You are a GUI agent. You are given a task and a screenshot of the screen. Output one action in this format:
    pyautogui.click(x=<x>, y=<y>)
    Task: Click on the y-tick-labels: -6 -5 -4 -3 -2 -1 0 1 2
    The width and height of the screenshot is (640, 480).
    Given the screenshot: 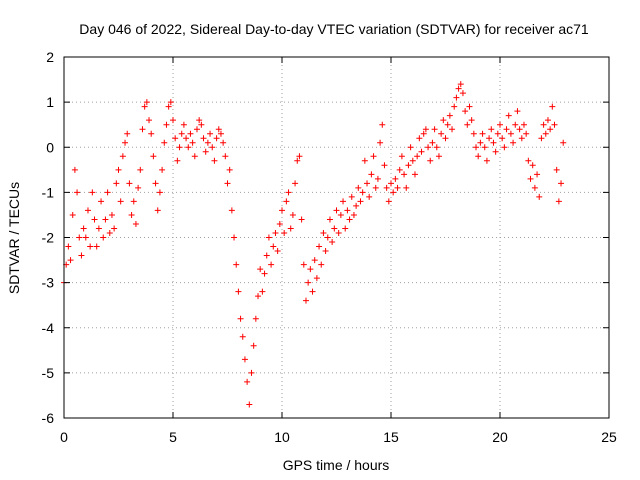 What is the action you would take?
    pyautogui.click(x=48, y=237)
    